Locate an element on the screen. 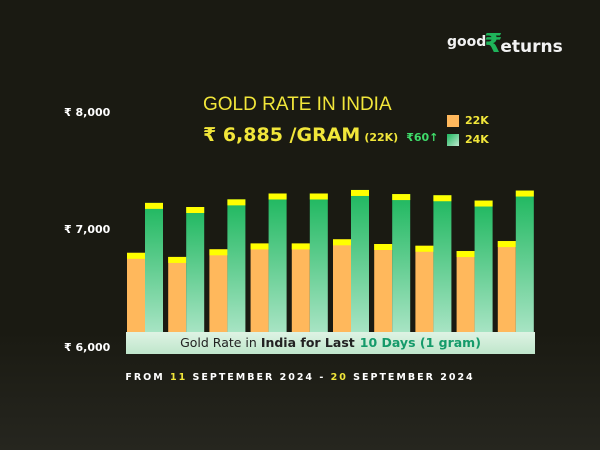  legend-swatch-22k is located at coordinates (453, 120).